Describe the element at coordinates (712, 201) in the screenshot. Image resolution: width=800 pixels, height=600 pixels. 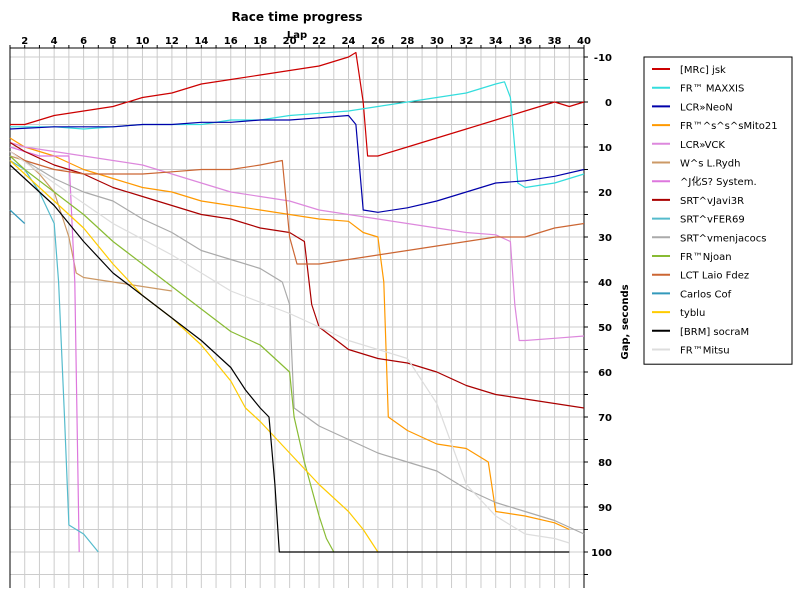
I see `legend-label: SRT^vJavi3R` at that location.